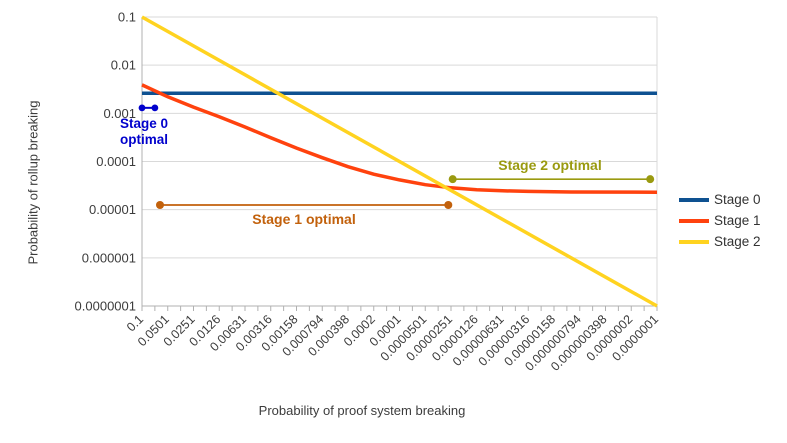  What do you see at coordinates (123, 65) in the screenshot?
I see `y-tick-label: 0.01` at bounding box center [123, 65].